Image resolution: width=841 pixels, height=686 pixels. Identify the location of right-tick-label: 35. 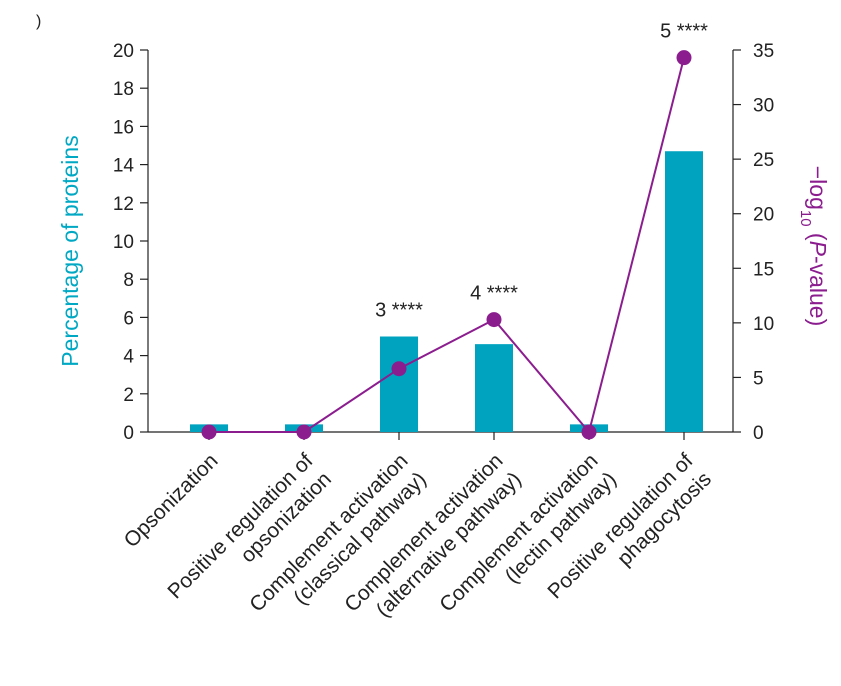
(763, 51).